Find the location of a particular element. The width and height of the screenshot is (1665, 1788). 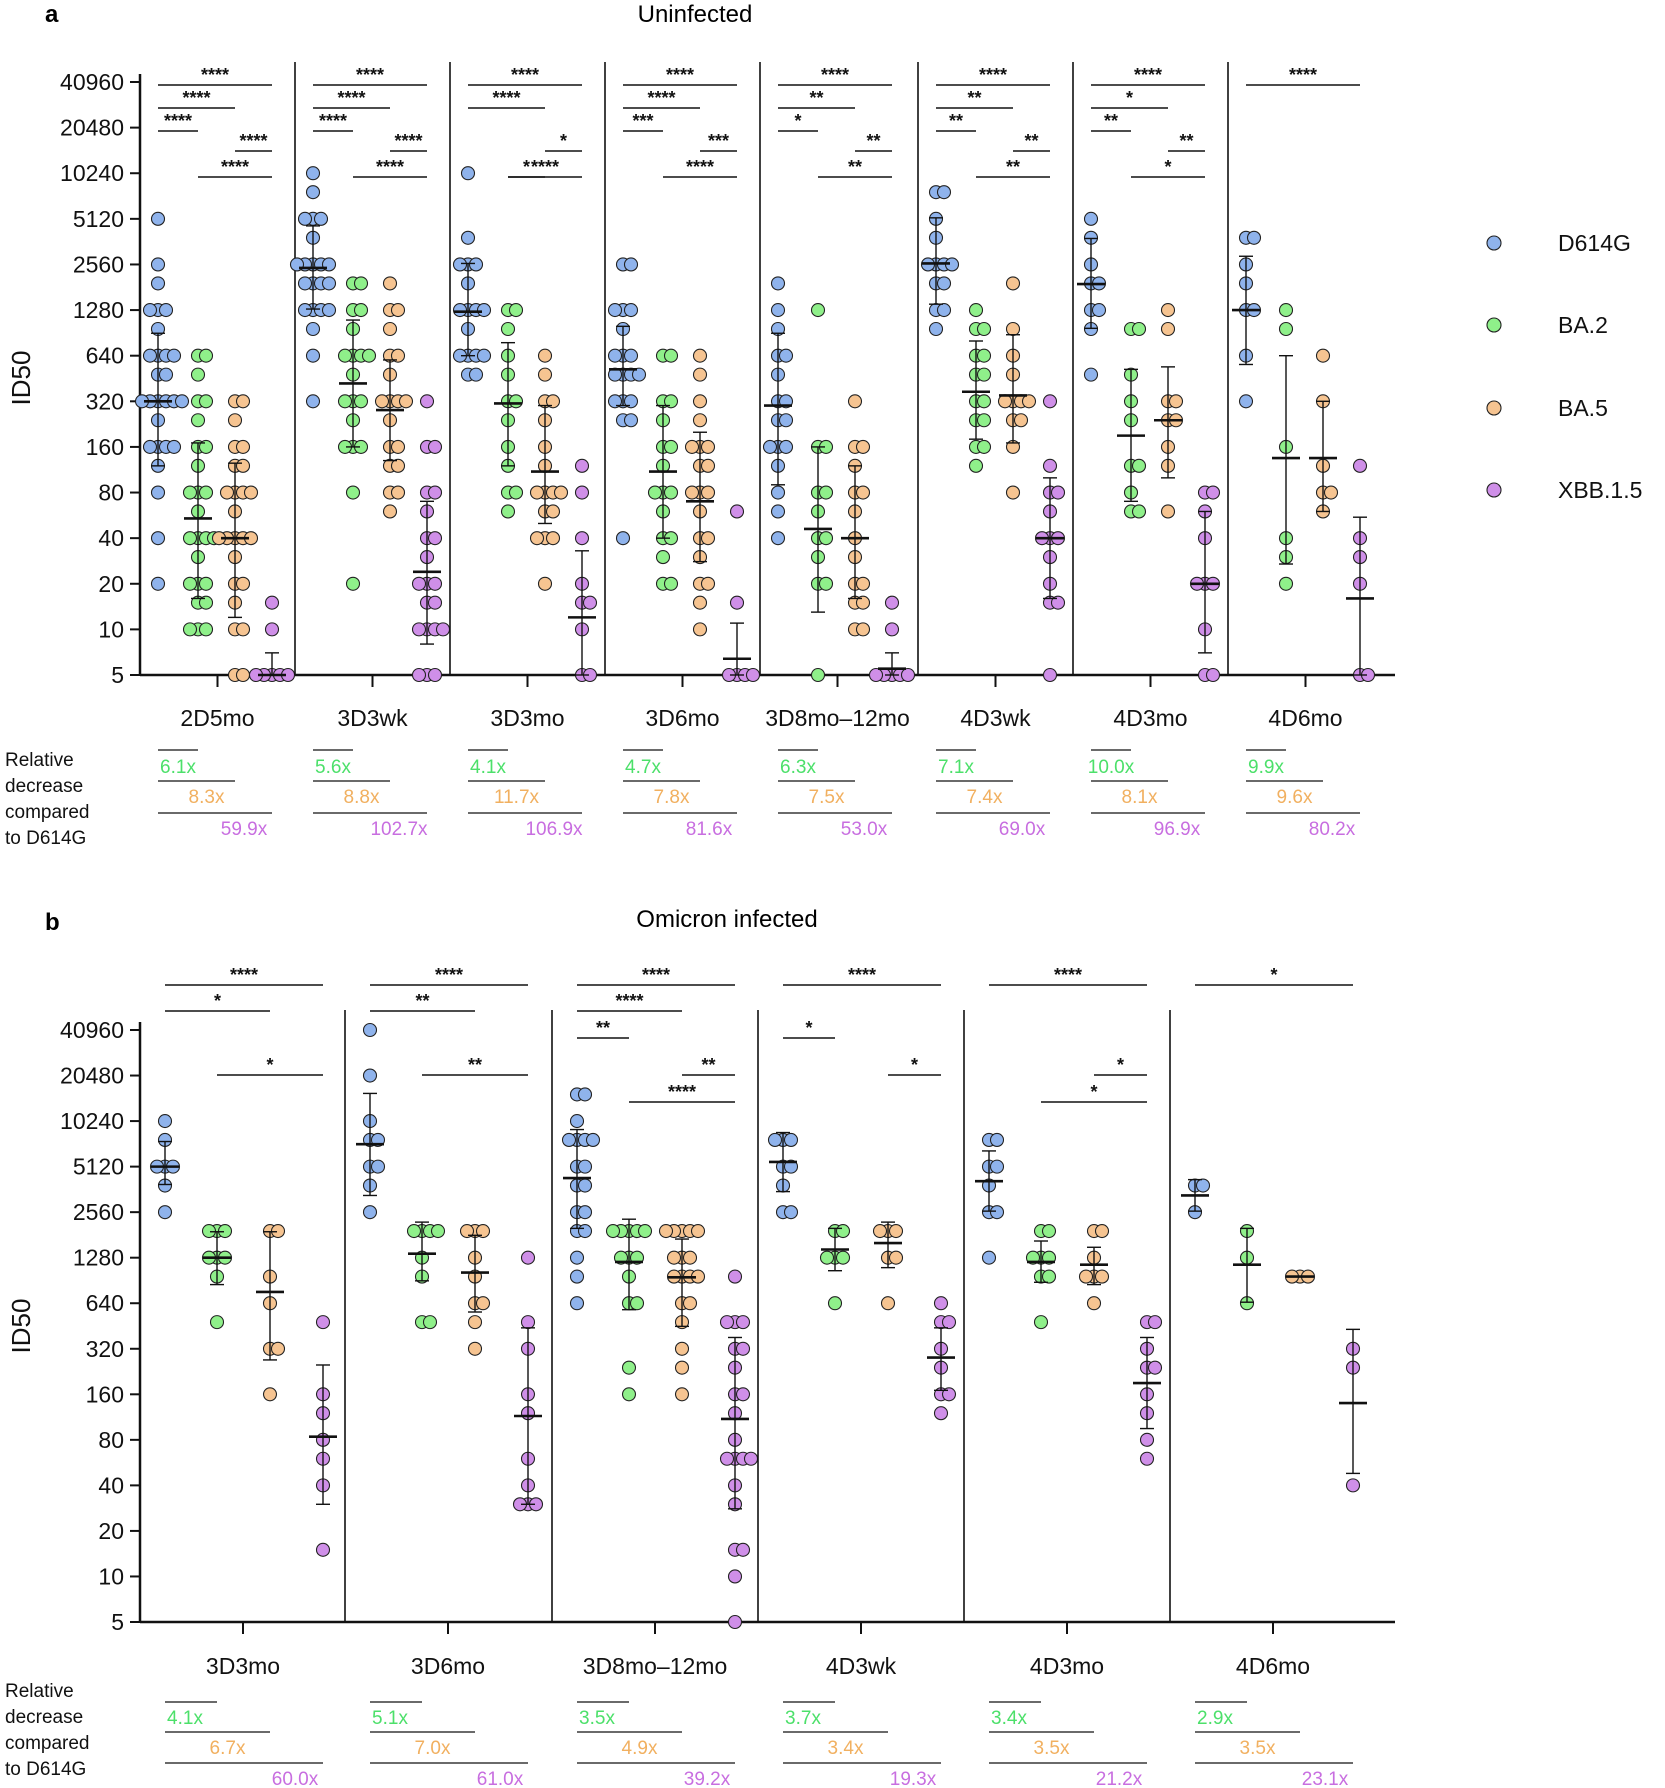

a-y-axis-label: ID50 is located at coordinates (21, 378).